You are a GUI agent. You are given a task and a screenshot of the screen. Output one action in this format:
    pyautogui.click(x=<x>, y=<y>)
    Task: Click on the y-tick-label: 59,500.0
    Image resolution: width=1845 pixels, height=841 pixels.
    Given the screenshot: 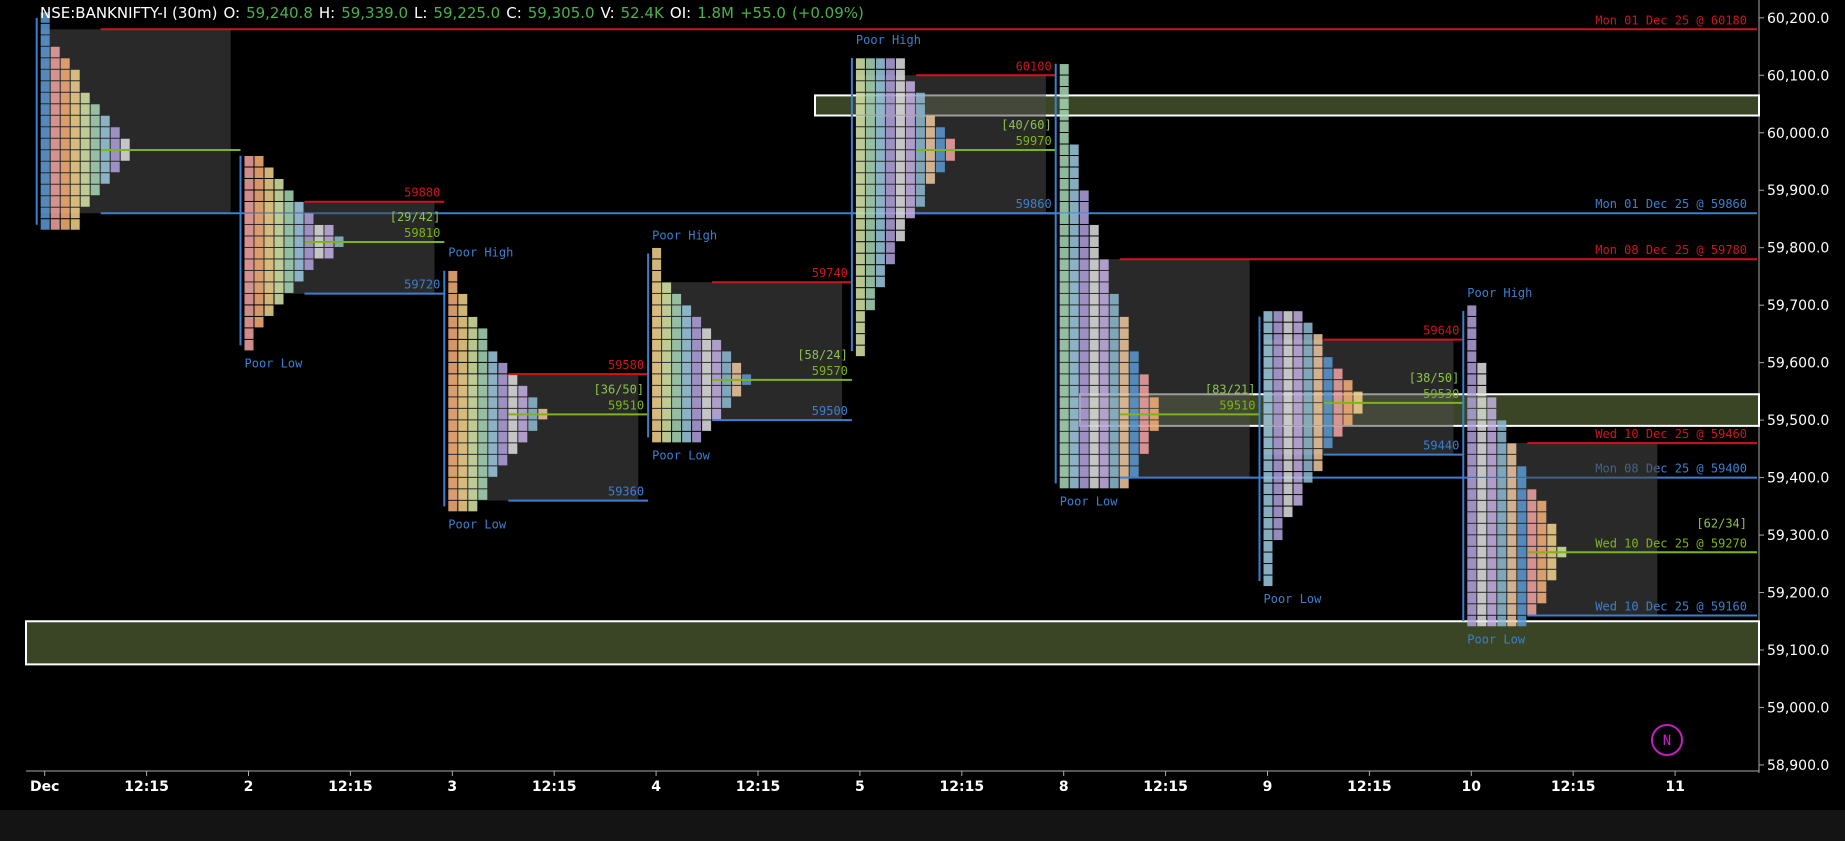 What is the action you would take?
    pyautogui.click(x=1798, y=421)
    